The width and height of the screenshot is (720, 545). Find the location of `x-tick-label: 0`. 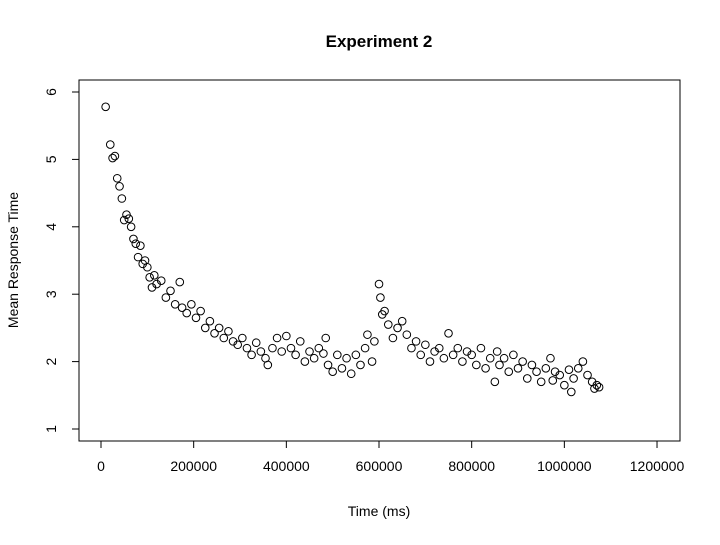

x-tick-label: 0 is located at coordinates (101, 466).